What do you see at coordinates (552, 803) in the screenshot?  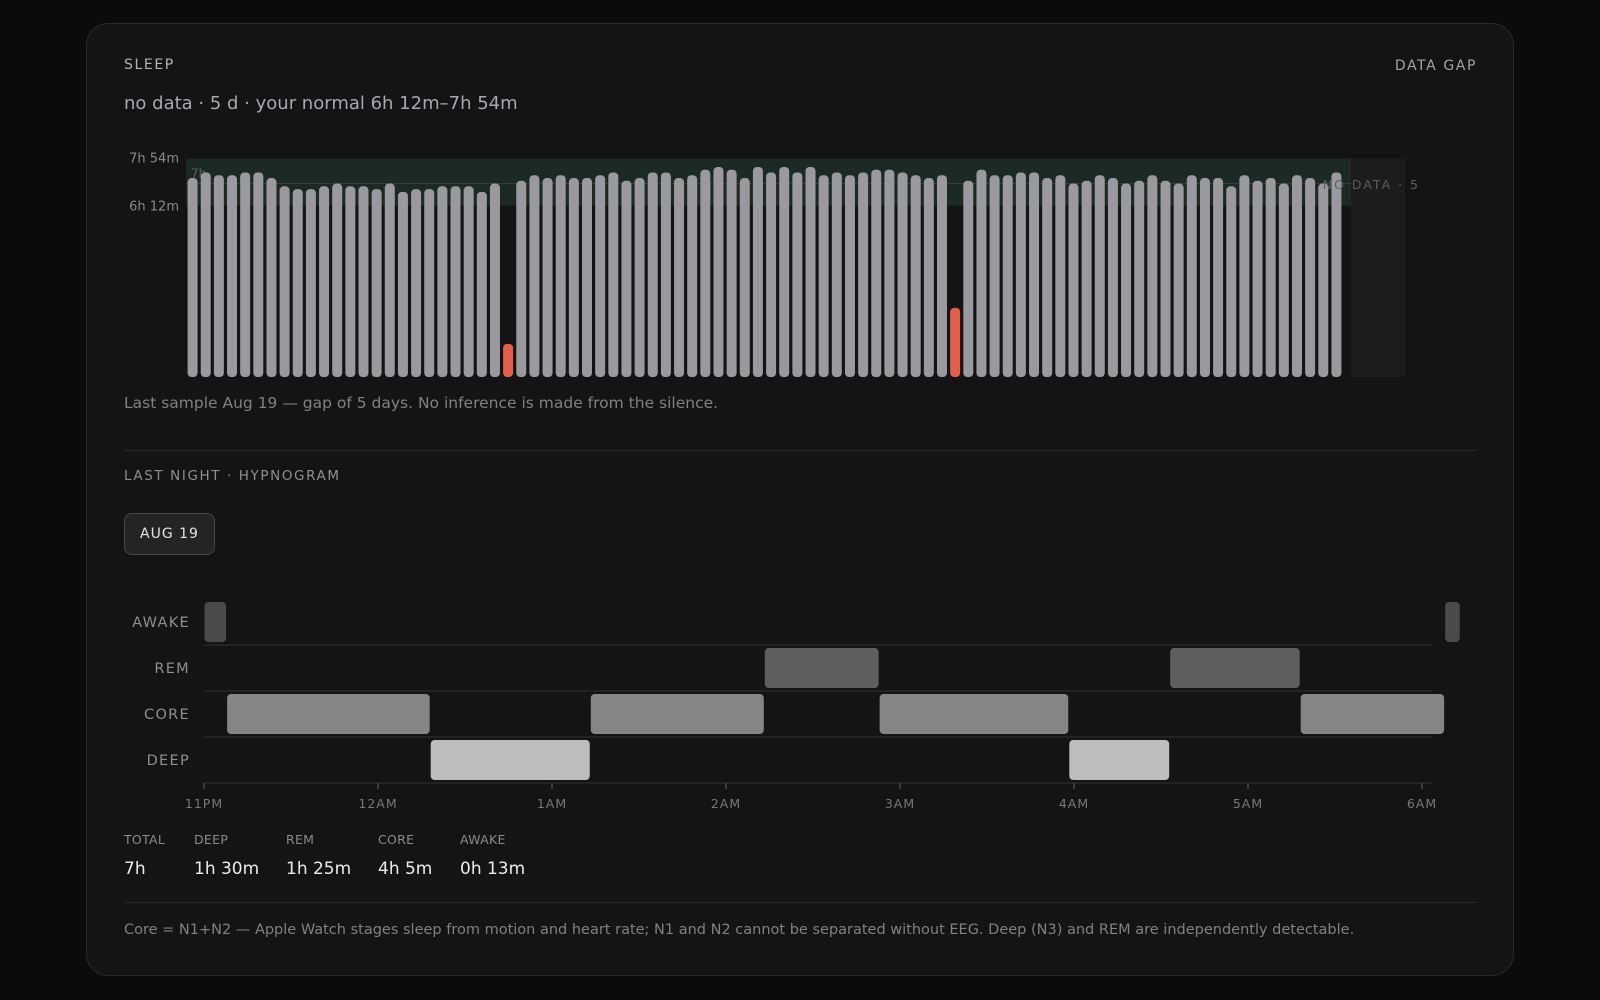 I see `x-tick-label: 1AM` at bounding box center [552, 803].